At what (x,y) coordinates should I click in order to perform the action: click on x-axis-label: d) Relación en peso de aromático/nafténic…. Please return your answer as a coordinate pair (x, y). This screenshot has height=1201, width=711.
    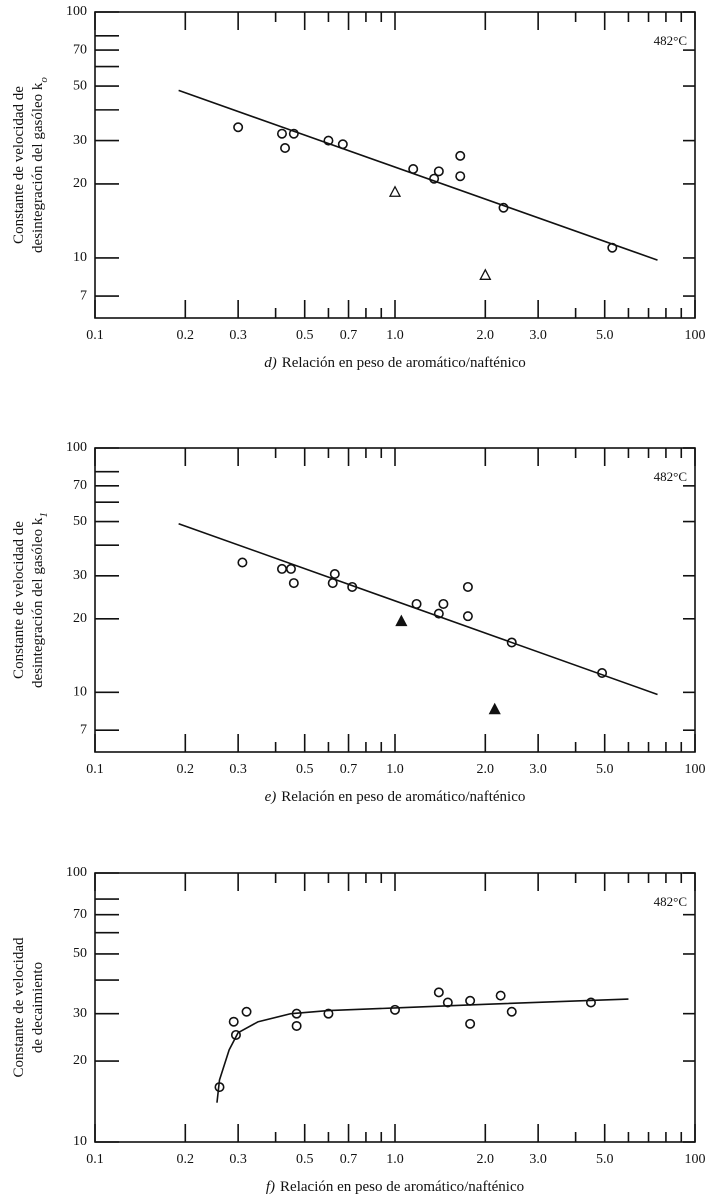
    Looking at the image, I should click on (395, 363).